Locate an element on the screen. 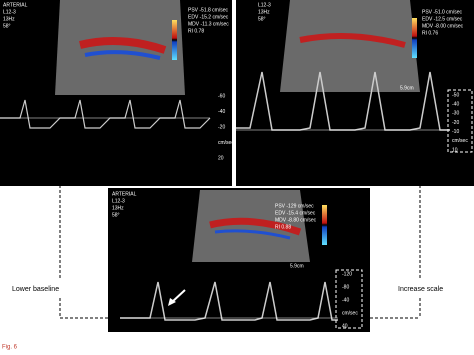 This screenshot has height=355, width=474. scale-label: -60 is located at coordinates (221, 96).